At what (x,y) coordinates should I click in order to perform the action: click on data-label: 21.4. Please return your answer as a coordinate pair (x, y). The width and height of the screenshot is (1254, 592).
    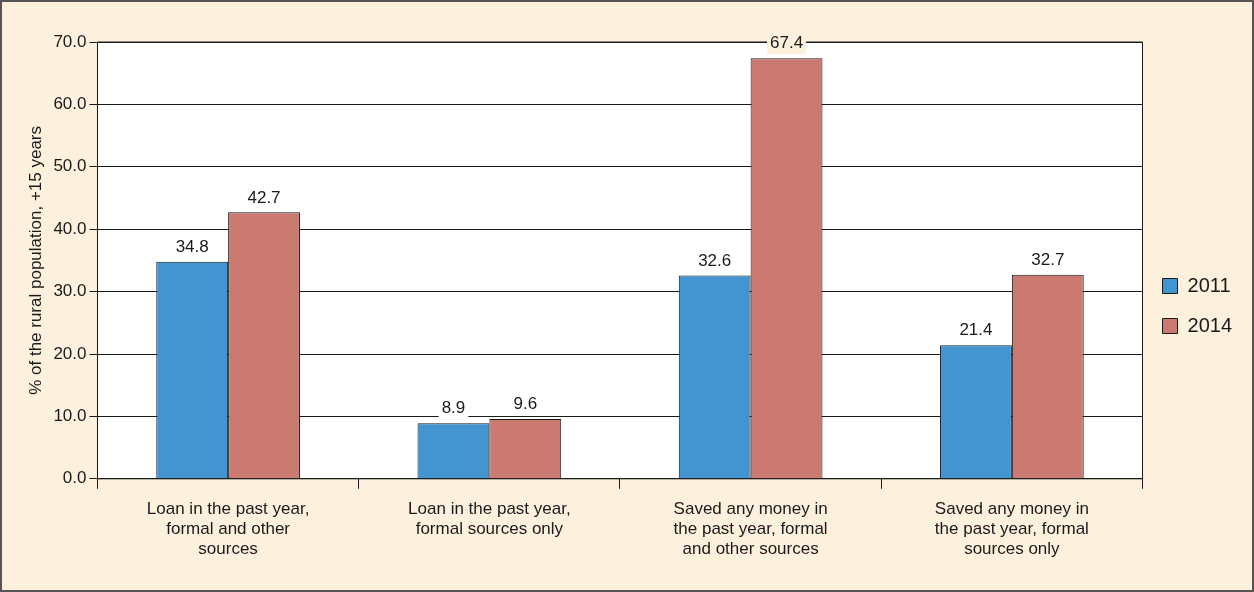
    Looking at the image, I should click on (976, 330).